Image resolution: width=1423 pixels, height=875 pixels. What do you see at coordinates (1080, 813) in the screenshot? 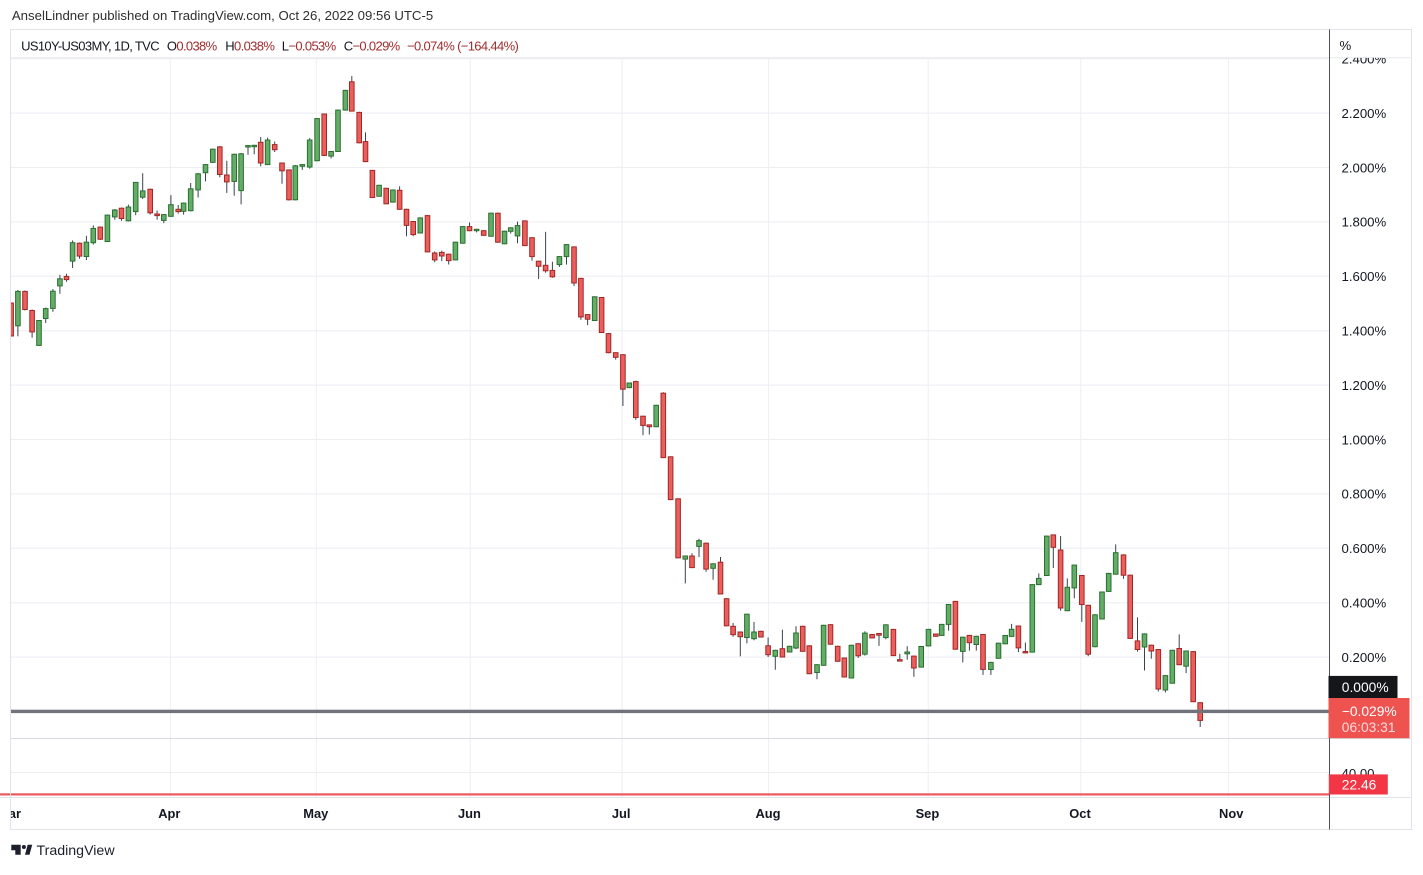
I see `svg-text: Oct` at bounding box center [1080, 813].